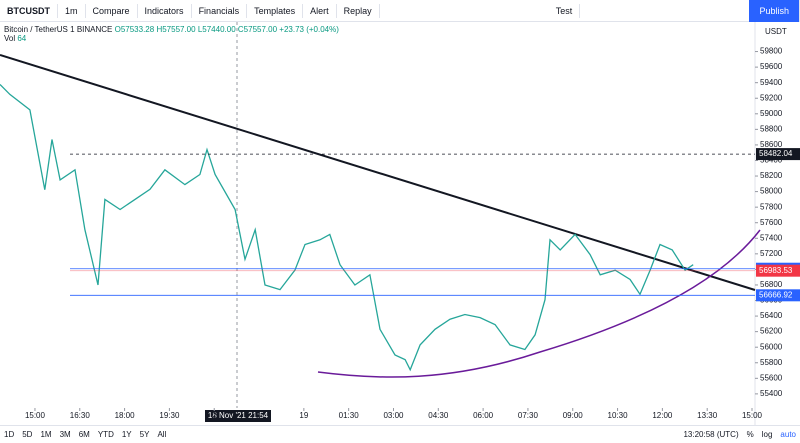 Image resolution: width=800 pixels, height=443 pixels. What do you see at coordinates (165, 10) in the screenshot?
I see `tool: Indicators` at bounding box center [165, 10].